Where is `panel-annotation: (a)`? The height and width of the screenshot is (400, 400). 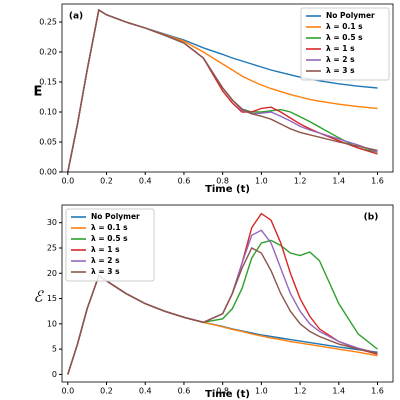
panel-annotation: (a) is located at coordinates (76, 17).